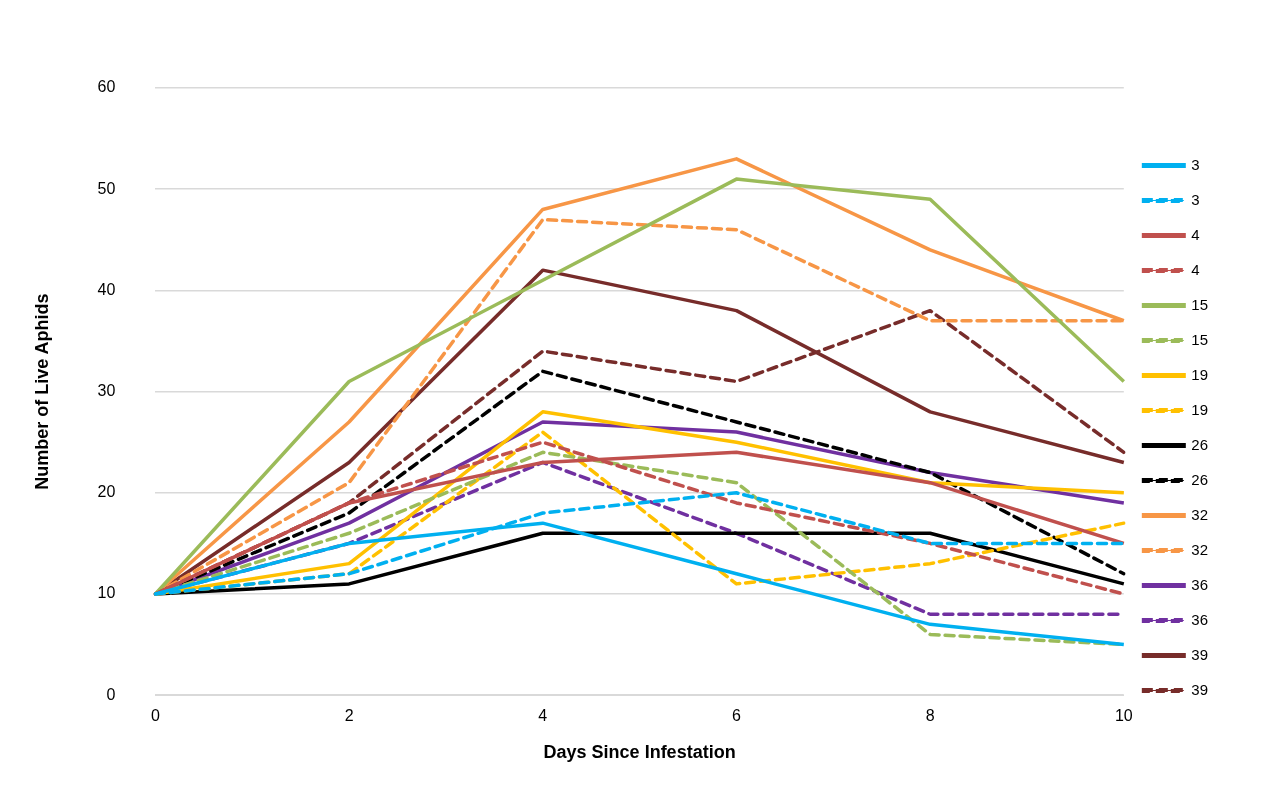  Describe the element at coordinates (930, 716) in the screenshot. I see `x-tick-label: 8` at that location.